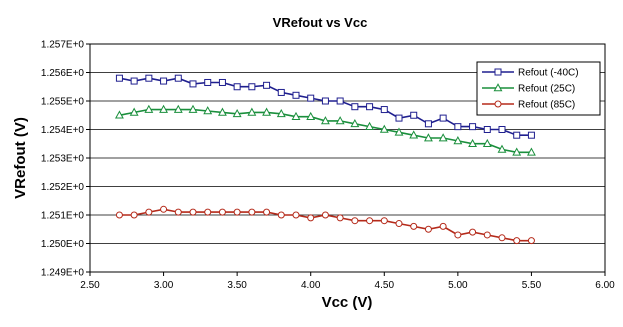 Image resolution: width=623 pixels, height=327 pixels. Describe the element at coordinates (548, 73) in the screenshot. I see `legend-label: Refout (-40C)` at that location.